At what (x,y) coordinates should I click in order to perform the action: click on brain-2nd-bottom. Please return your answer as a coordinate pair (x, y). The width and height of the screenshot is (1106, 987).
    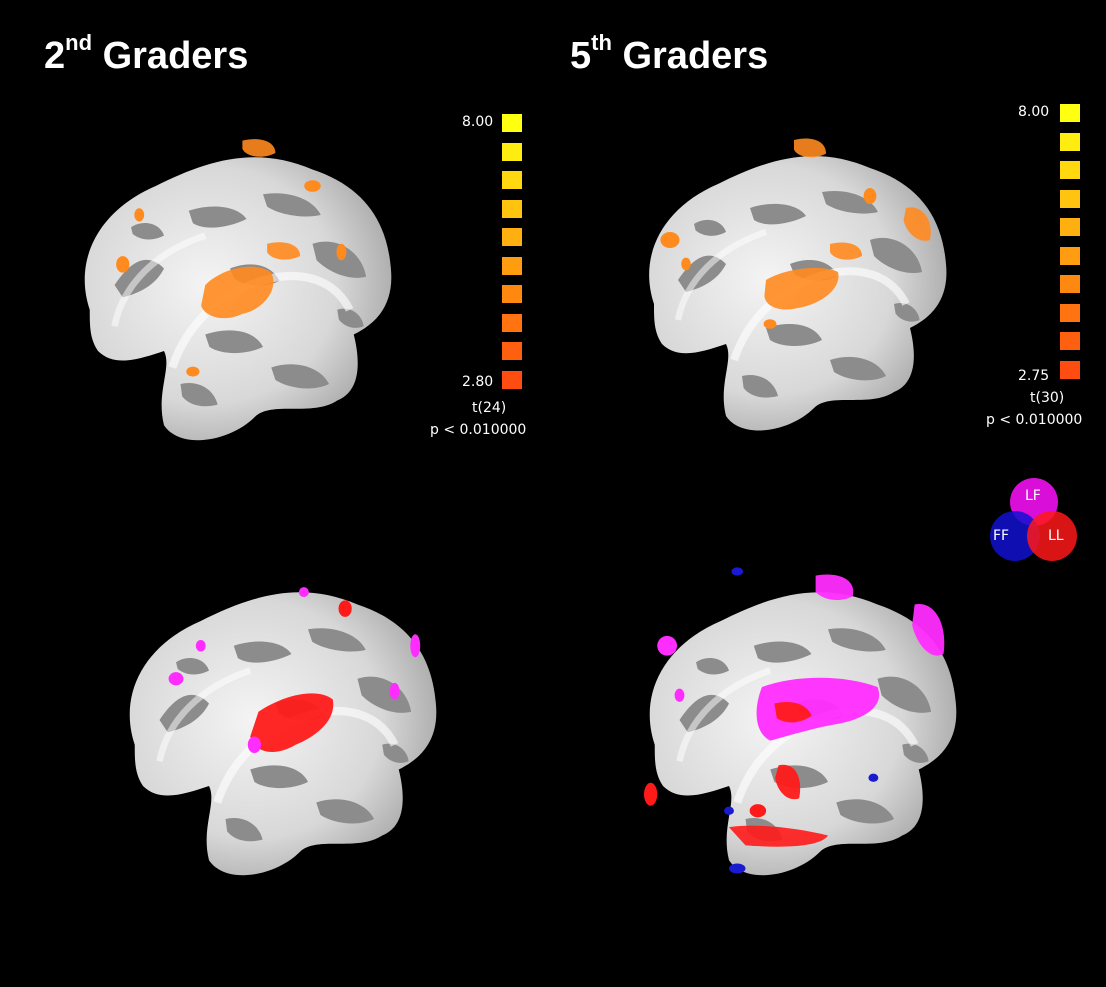
    Looking at the image, I should click on (275, 736).